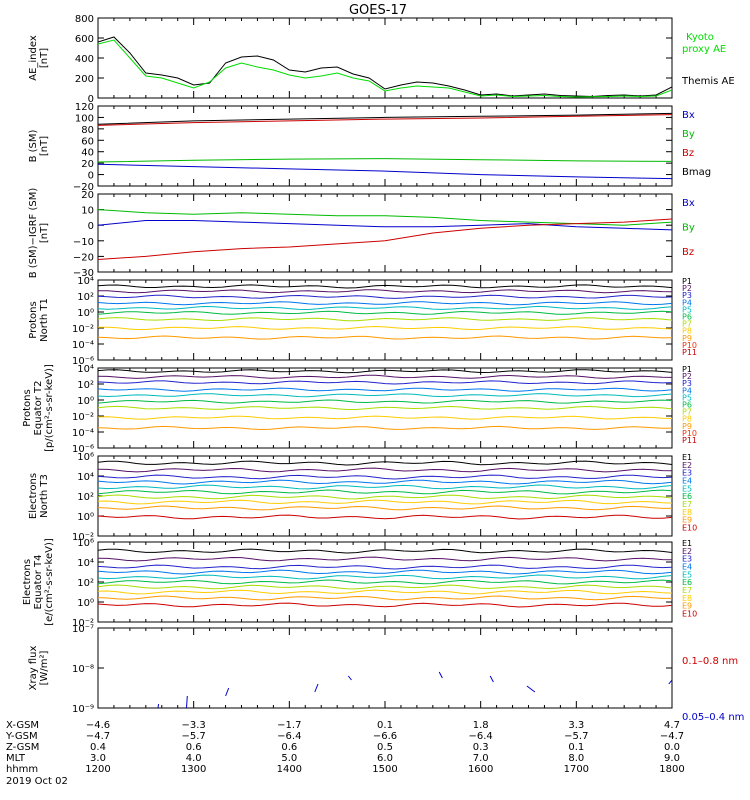 Image resolution: width=750 pixels, height=800 pixels. Describe the element at coordinates (49, 408) in the screenshot. I see `y-axis-label: [p/(cm²-s-sr-keV)]` at that location.